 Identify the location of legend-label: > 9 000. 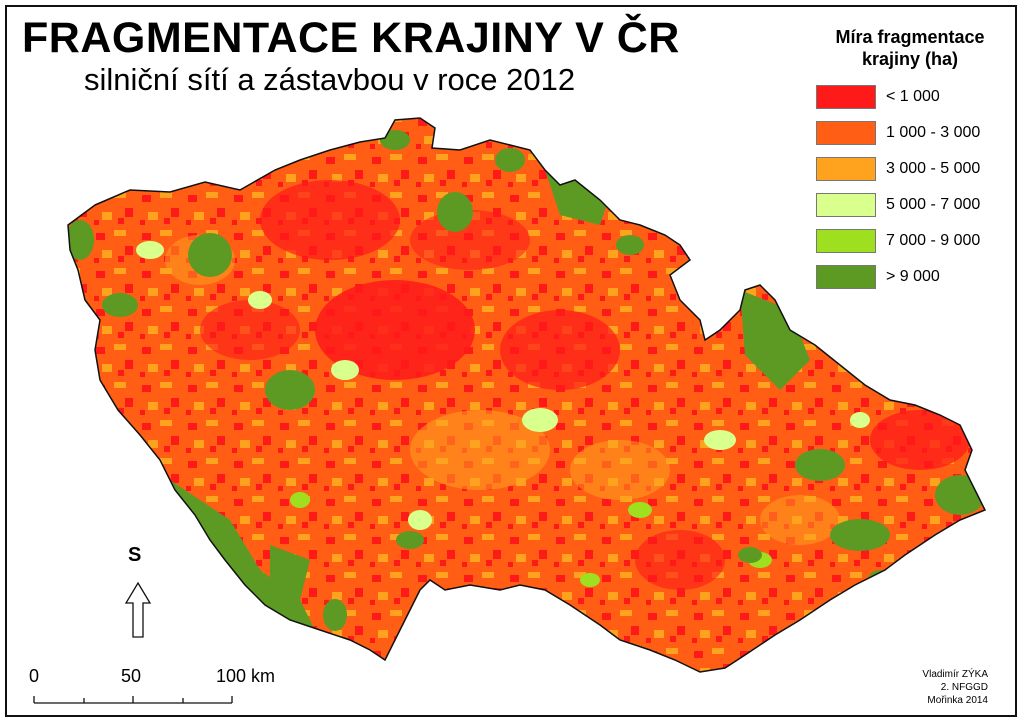
(913, 276).